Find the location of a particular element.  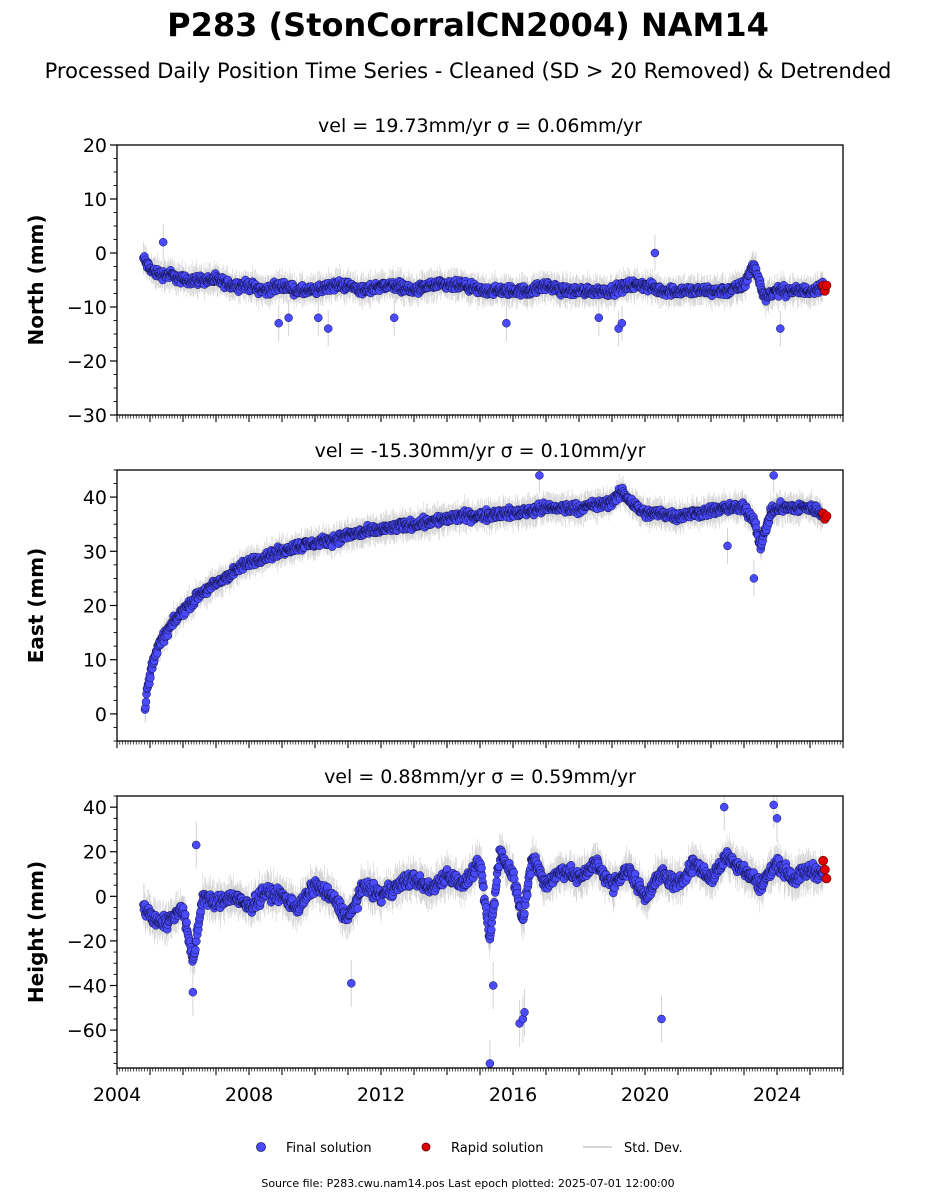

y-tick-label-north: −10 is located at coordinates (87, 308).